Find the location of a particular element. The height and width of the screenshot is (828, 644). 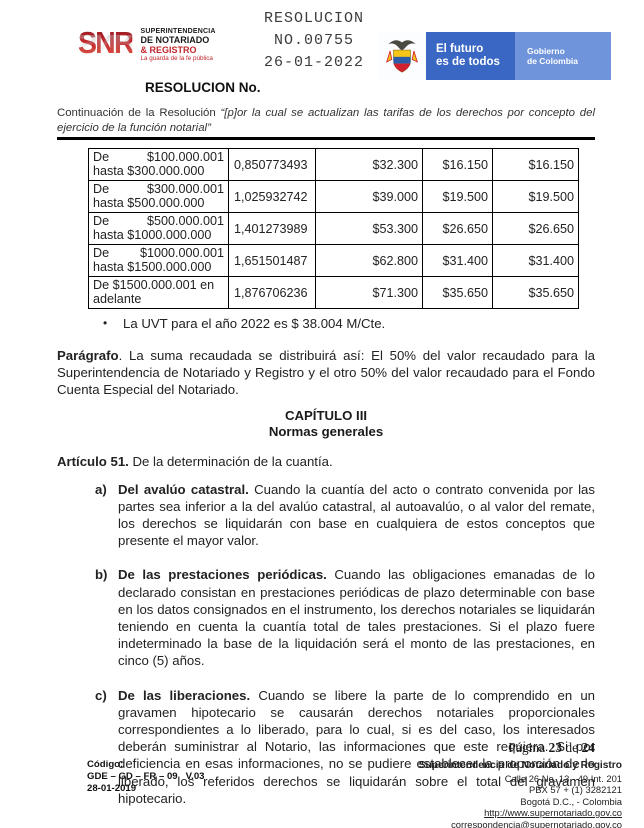

total-pages: 24 is located at coordinates (588, 747).